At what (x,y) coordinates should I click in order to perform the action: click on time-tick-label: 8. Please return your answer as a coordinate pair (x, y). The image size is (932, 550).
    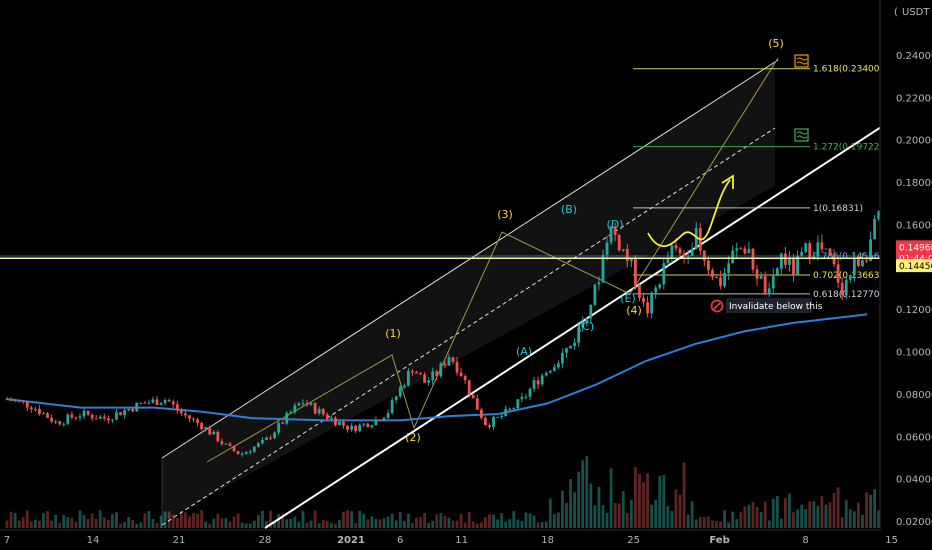
    Looking at the image, I should click on (805, 540).